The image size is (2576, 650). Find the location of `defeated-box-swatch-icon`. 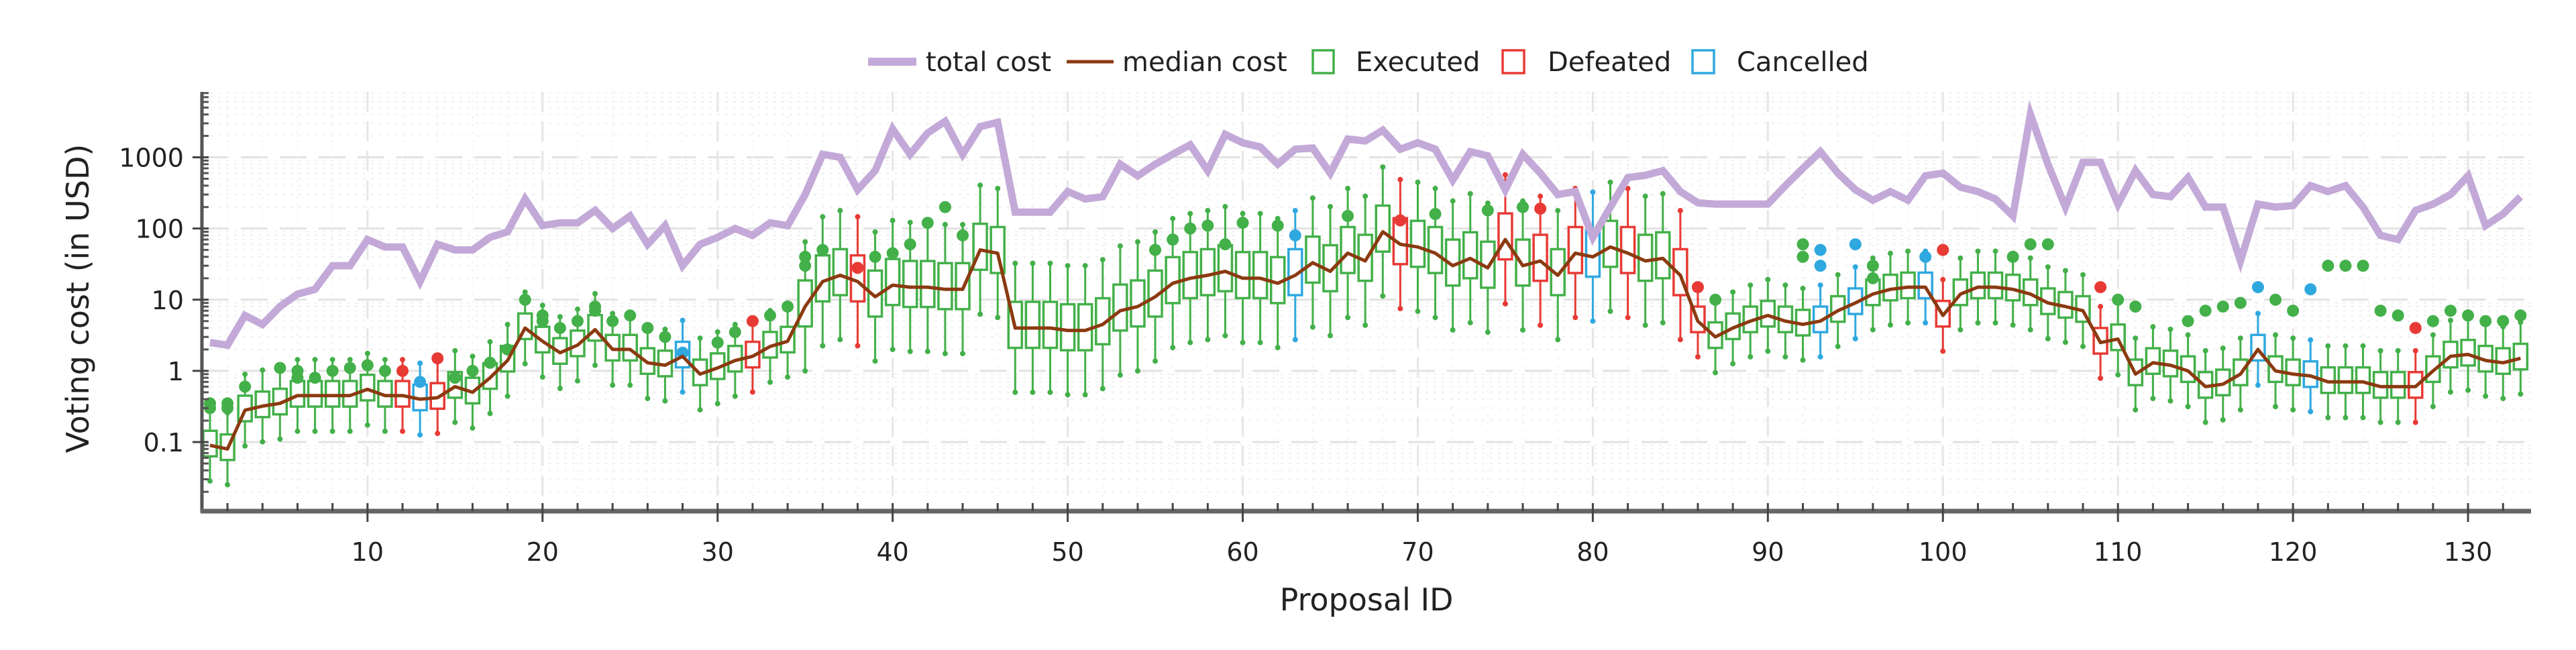

defeated-box-swatch-icon is located at coordinates (1513, 62).